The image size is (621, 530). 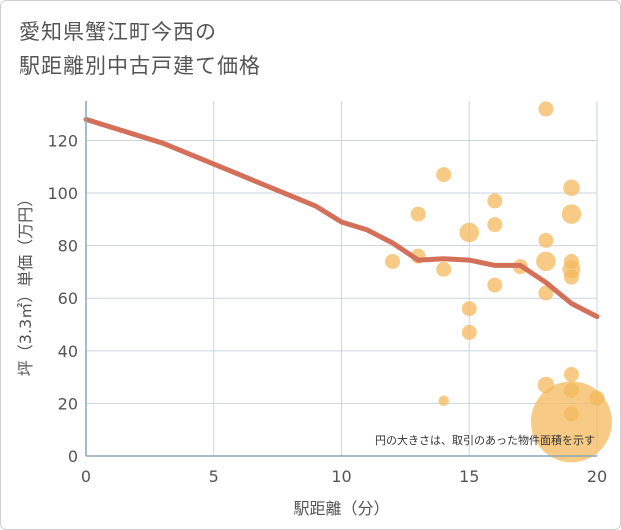 What do you see at coordinates (118, 32) in the screenshot?
I see `chart-title-line1: 愛知県蟹江町今西の` at bounding box center [118, 32].